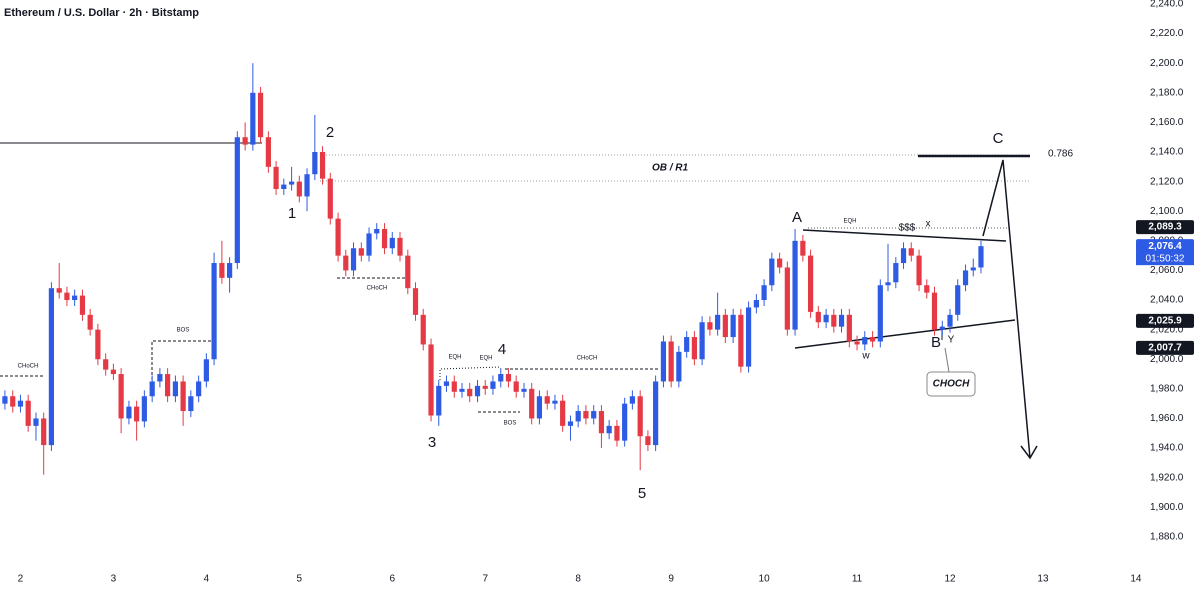 This screenshot has width=1200, height=592. I want to click on countdown: 01:50:32, so click(1165, 258).